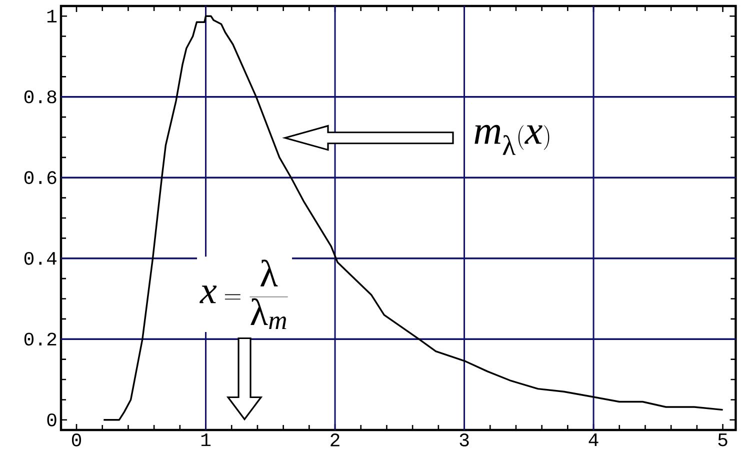  I want to click on y-tick-label: 1, so click(52, 16).